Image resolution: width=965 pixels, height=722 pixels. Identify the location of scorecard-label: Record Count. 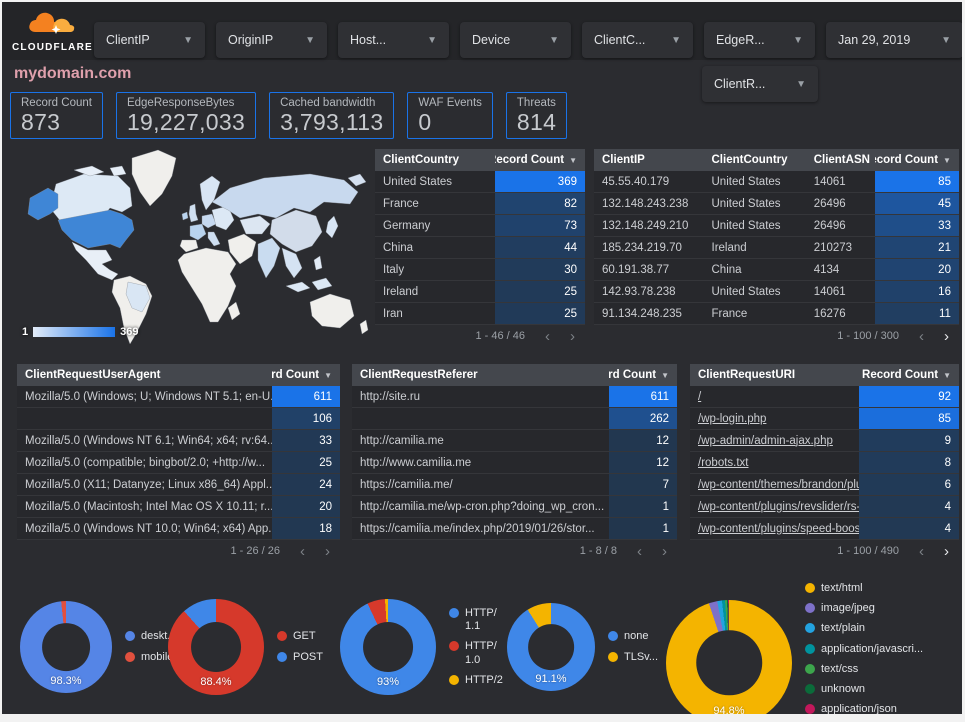
(56, 103).